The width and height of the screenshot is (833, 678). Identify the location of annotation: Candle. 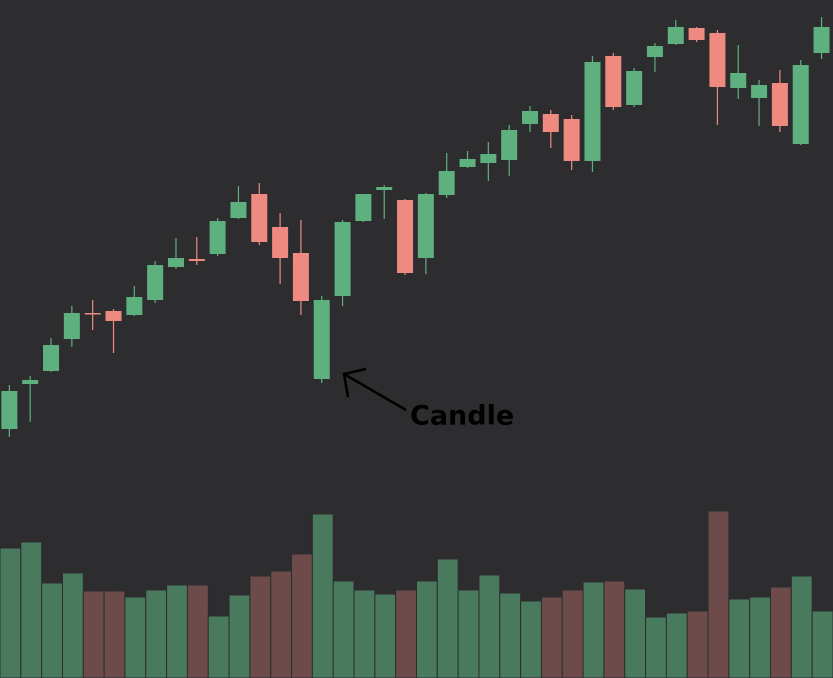
(462, 416).